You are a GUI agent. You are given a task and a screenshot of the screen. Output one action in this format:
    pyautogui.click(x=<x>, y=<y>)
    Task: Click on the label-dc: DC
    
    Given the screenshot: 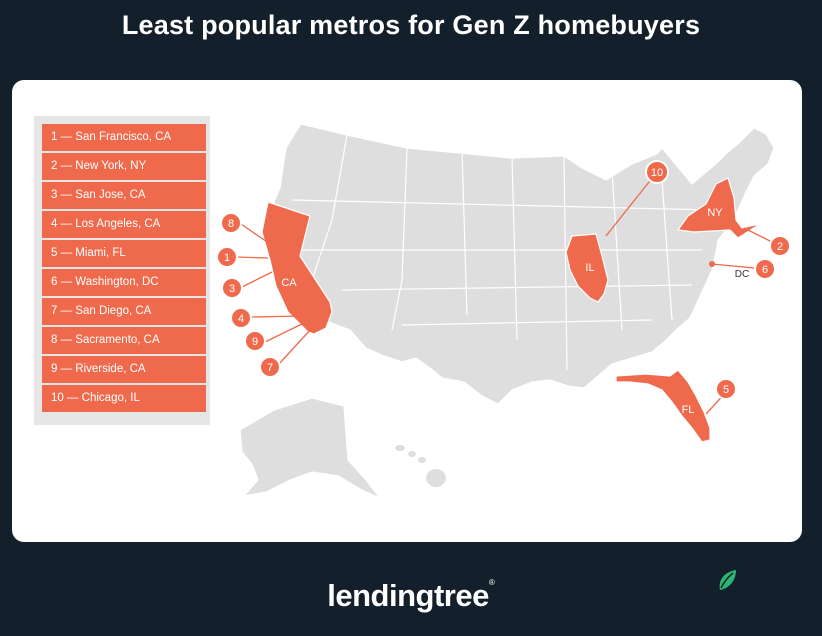 What is the action you would take?
    pyautogui.click(x=742, y=274)
    